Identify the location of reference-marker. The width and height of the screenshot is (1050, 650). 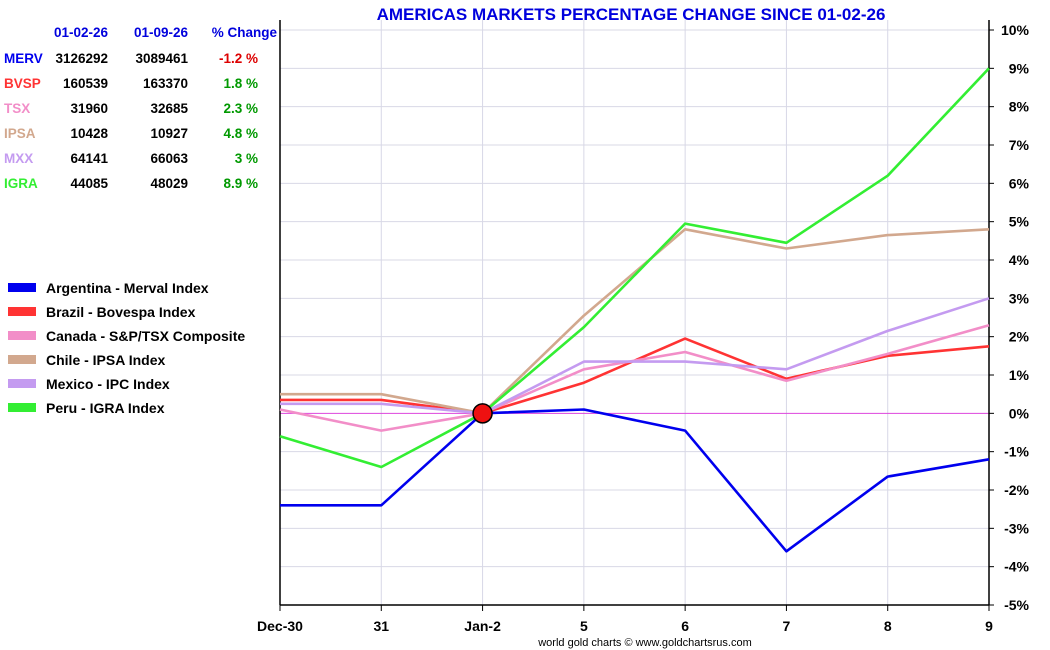
(482, 413).